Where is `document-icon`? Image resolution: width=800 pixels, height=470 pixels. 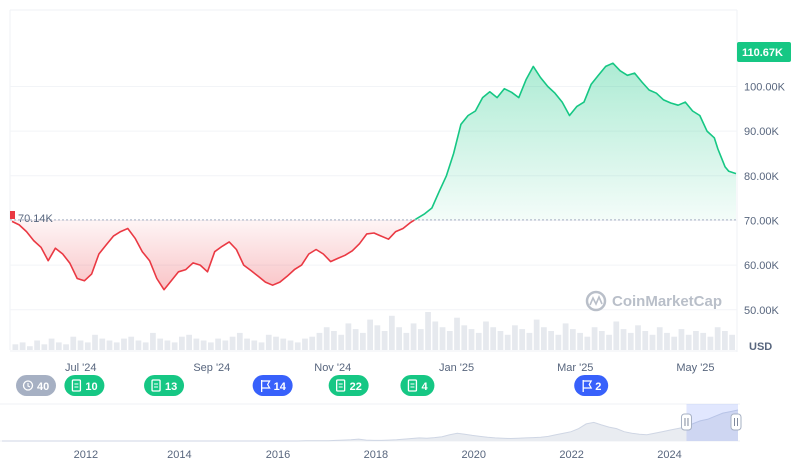
document-icon is located at coordinates (156, 385).